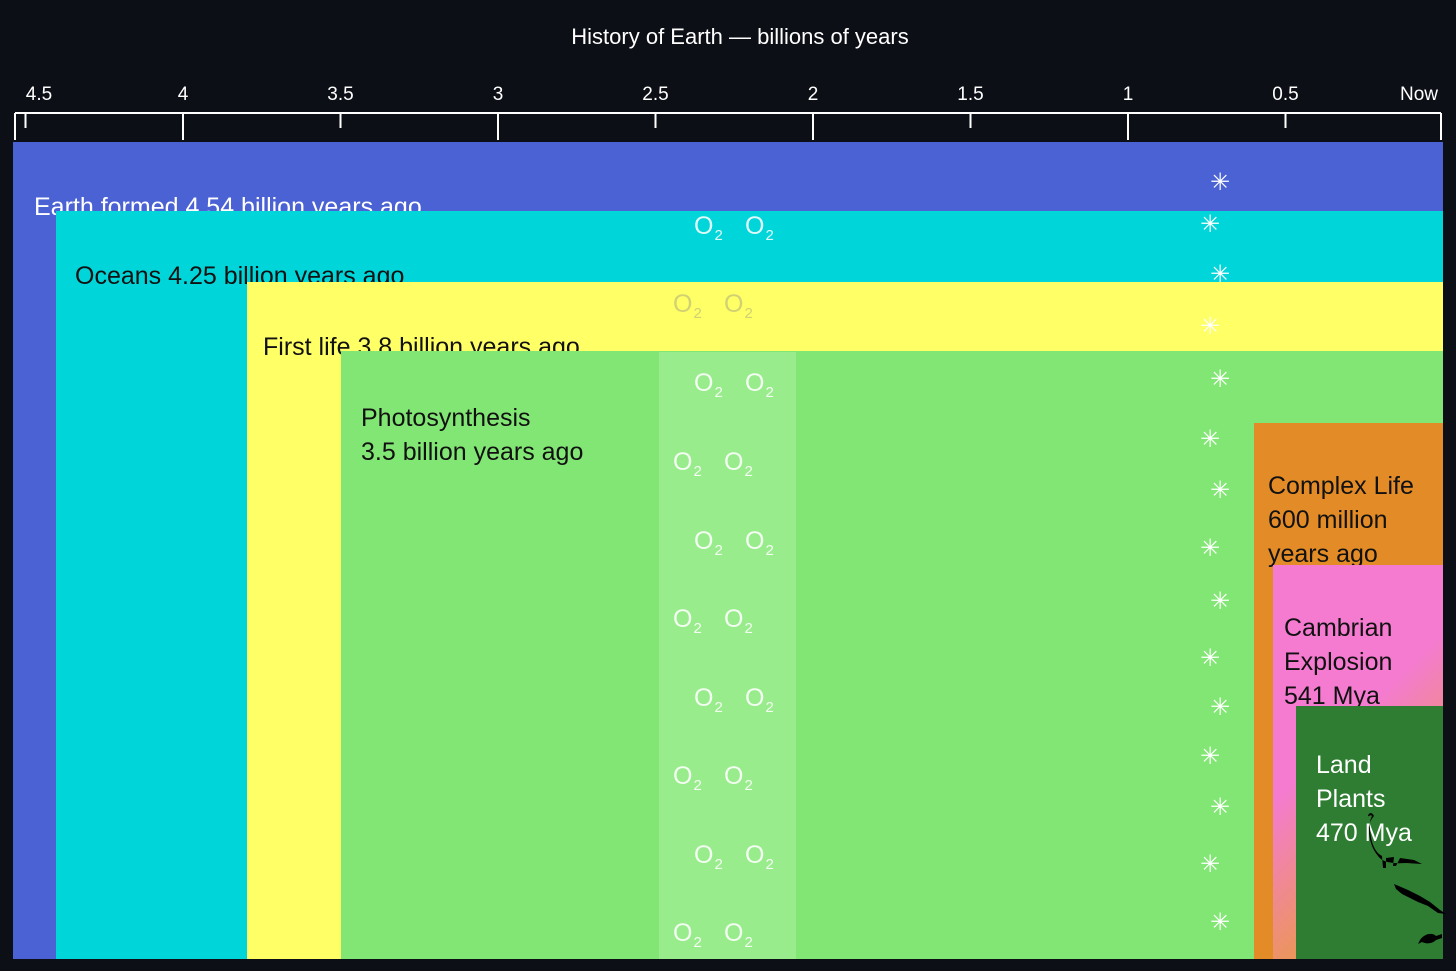 This screenshot has width=1456, height=971. What do you see at coordinates (970, 94) in the screenshot?
I see `axis-tick-label: 1.5` at bounding box center [970, 94].